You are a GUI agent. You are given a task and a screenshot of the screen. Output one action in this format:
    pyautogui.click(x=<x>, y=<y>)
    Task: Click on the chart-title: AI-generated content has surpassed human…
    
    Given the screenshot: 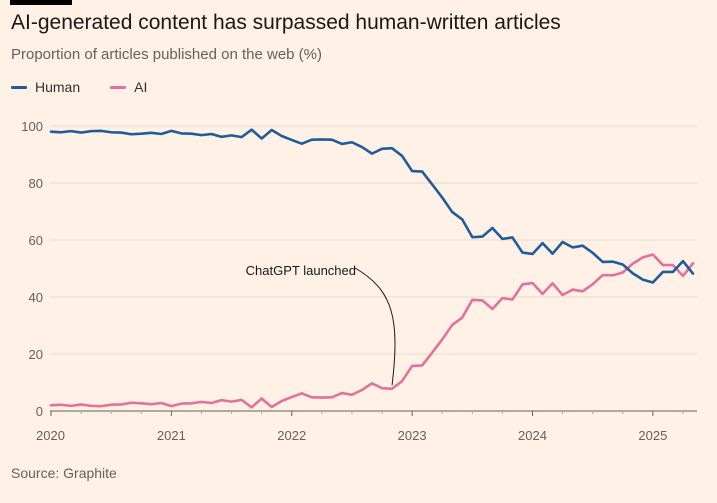 What is the action you would take?
    pyautogui.click(x=286, y=22)
    